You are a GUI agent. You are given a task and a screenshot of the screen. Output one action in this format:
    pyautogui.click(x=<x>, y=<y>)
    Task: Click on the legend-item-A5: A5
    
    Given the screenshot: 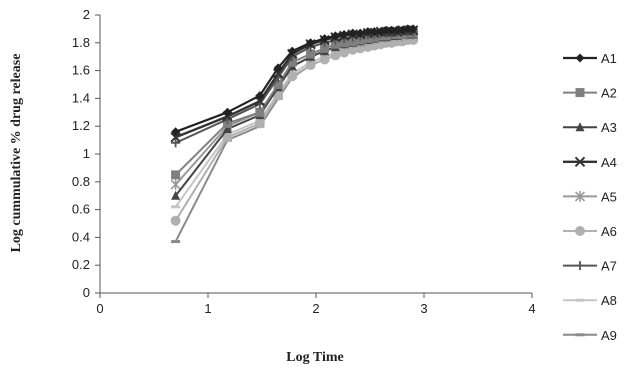 What is the action you would take?
    pyautogui.click(x=590, y=196)
    